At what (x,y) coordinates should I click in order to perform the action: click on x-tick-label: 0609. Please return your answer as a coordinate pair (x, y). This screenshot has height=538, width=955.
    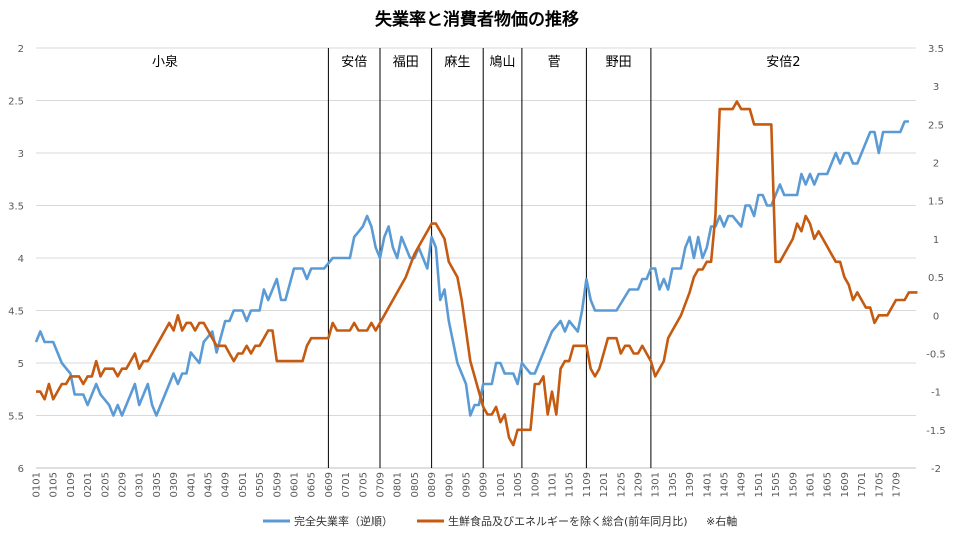
    Looking at the image, I should click on (329, 484).